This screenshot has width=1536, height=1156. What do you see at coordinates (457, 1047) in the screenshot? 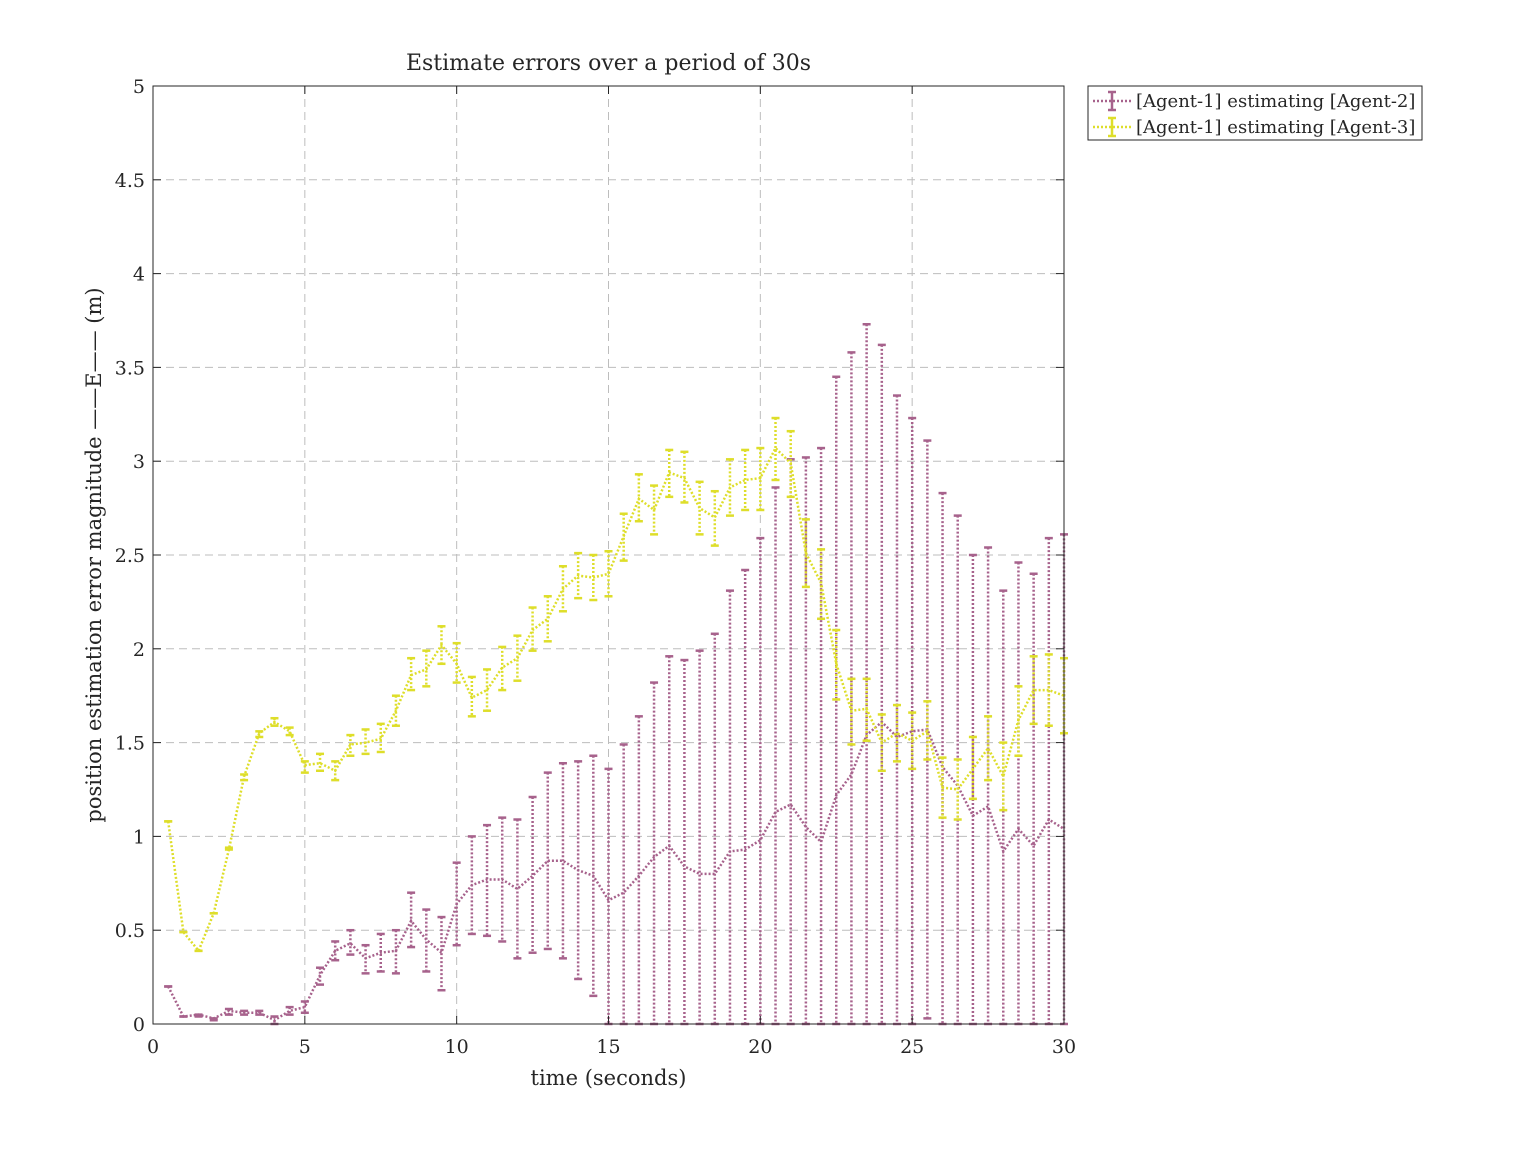
I see `x-tick-label: 10` at bounding box center [457, 1047].